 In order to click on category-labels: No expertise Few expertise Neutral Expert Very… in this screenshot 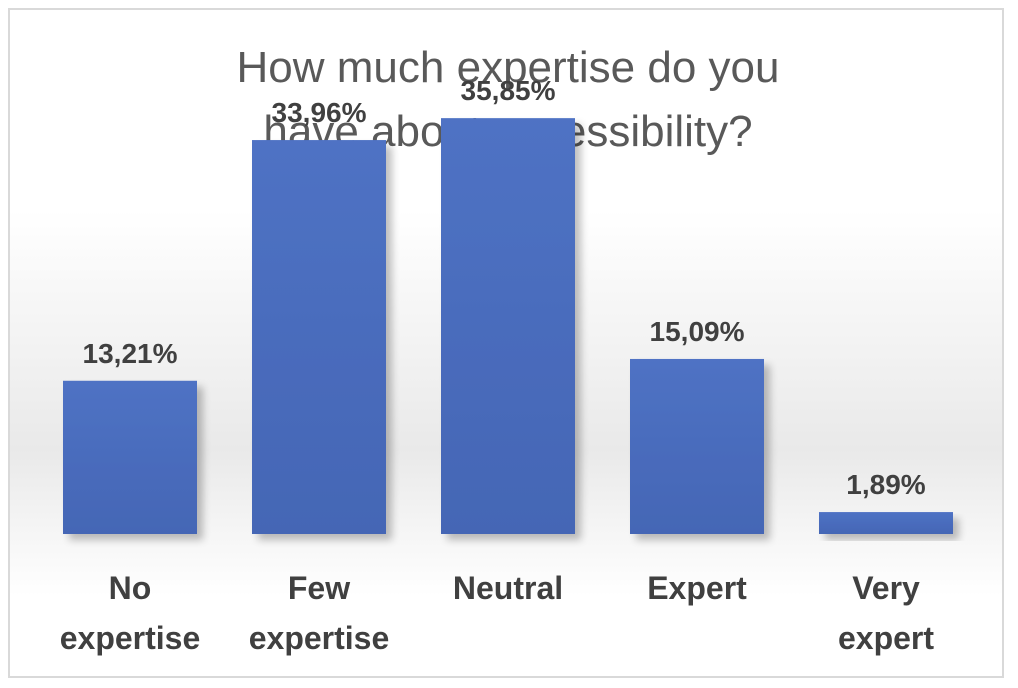, I will do `click(497, 613)`.